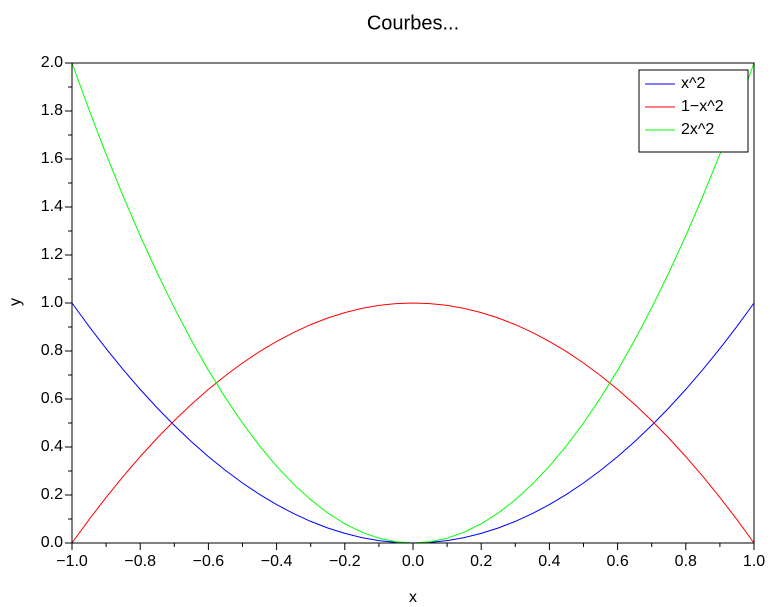 The width and height of the screenshot is (770, 607). Describe the element at coordinates (52, 494) in the screenshot. I see `y-tick-label: 0.2` at that location.